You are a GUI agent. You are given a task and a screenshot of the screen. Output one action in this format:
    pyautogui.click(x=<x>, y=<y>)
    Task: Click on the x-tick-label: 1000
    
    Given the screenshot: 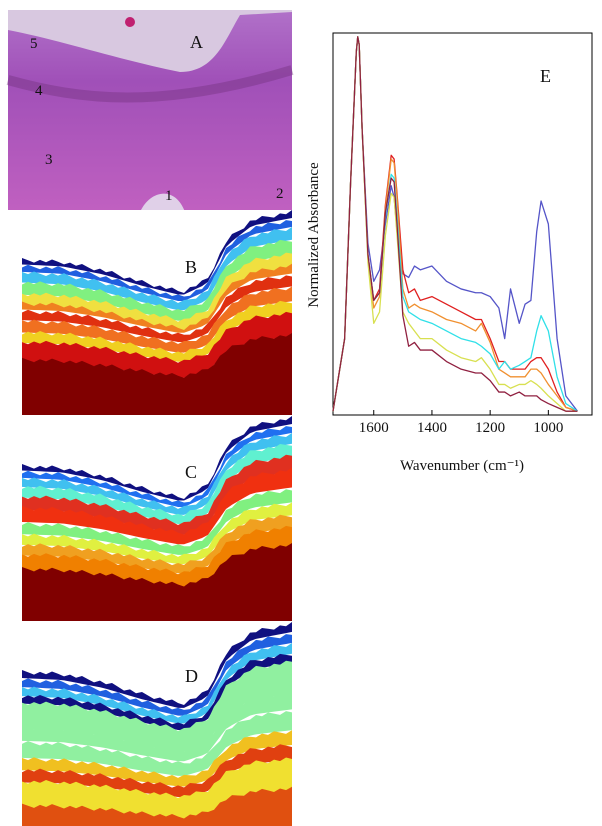 What is the action you would take?
    pyautogui.click(x=548, y=428)
    